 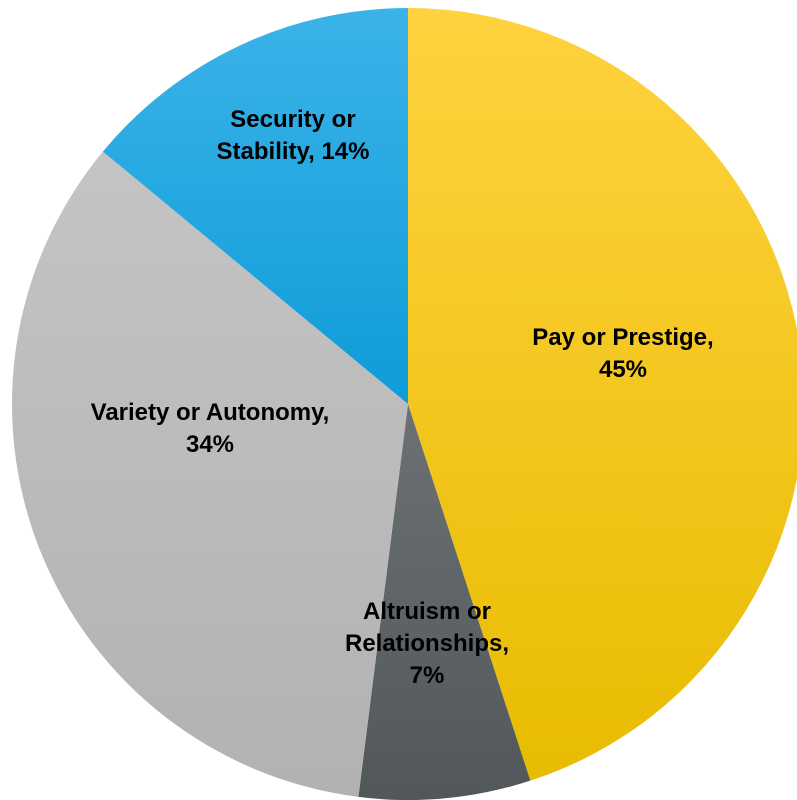 What do you see at coordinates (293, 151) in the screenshot?
I see `data-label-line: Stability, 14%` at bounding box center [293, 151].